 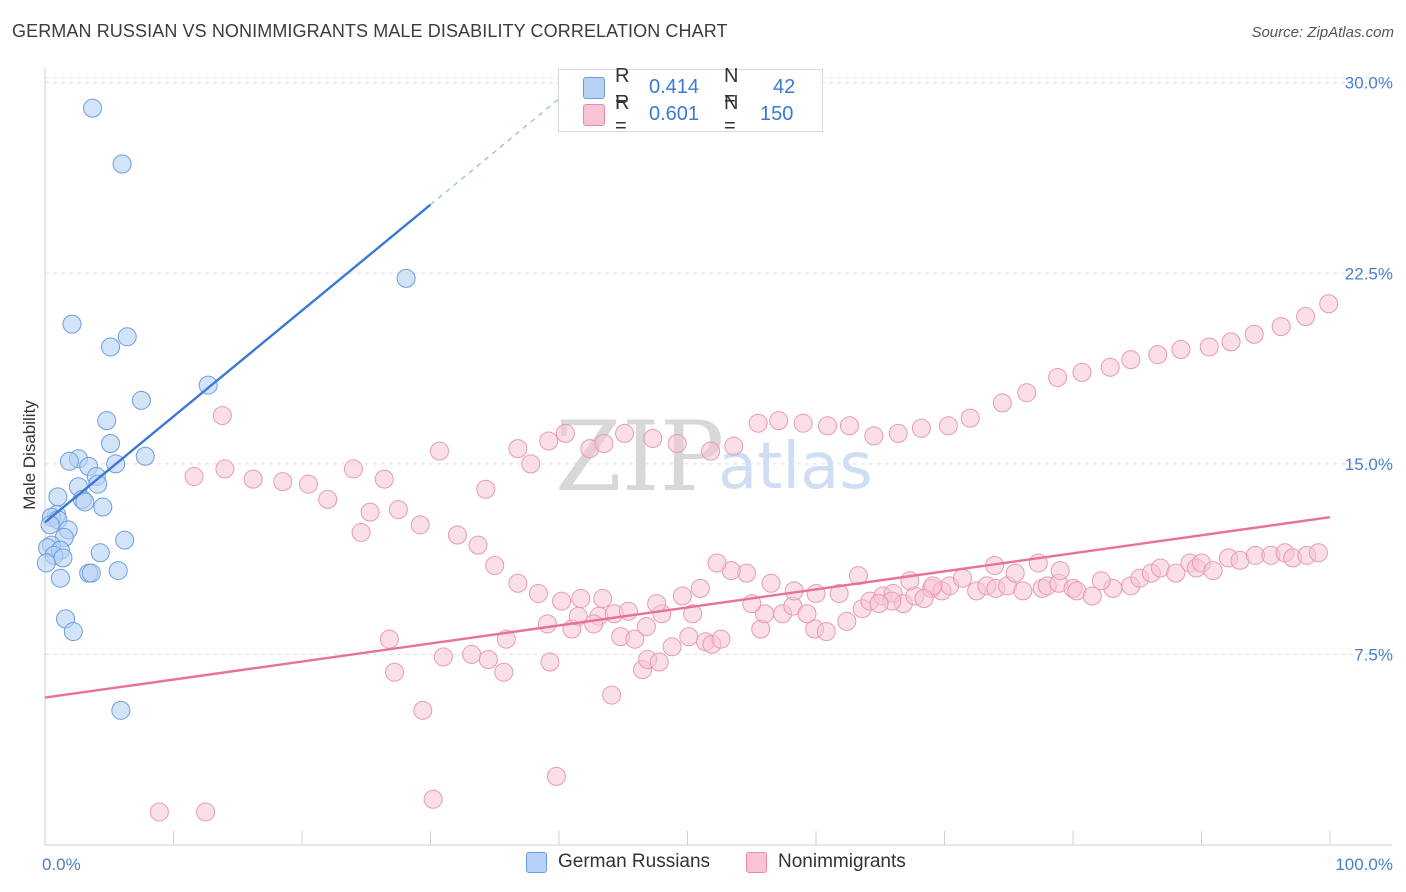 What do you see at coordinates (826, 862) in the screenshot?
I see `bottom-legend-nonimmigrants: Nonimmigrants` at bounding box center [826, 862].